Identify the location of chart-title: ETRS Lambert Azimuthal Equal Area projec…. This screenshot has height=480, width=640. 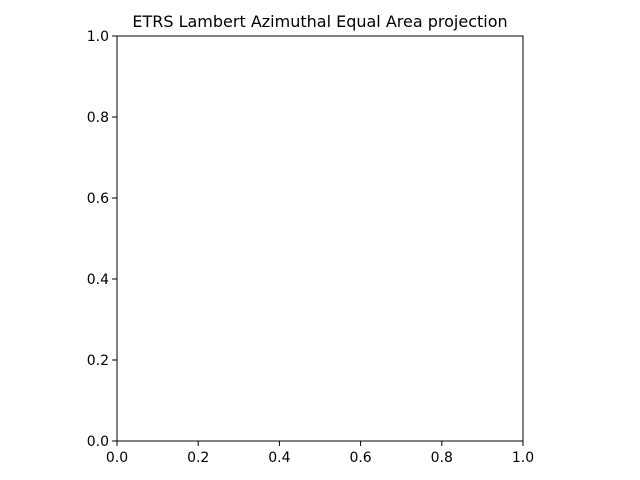
(319, 21).